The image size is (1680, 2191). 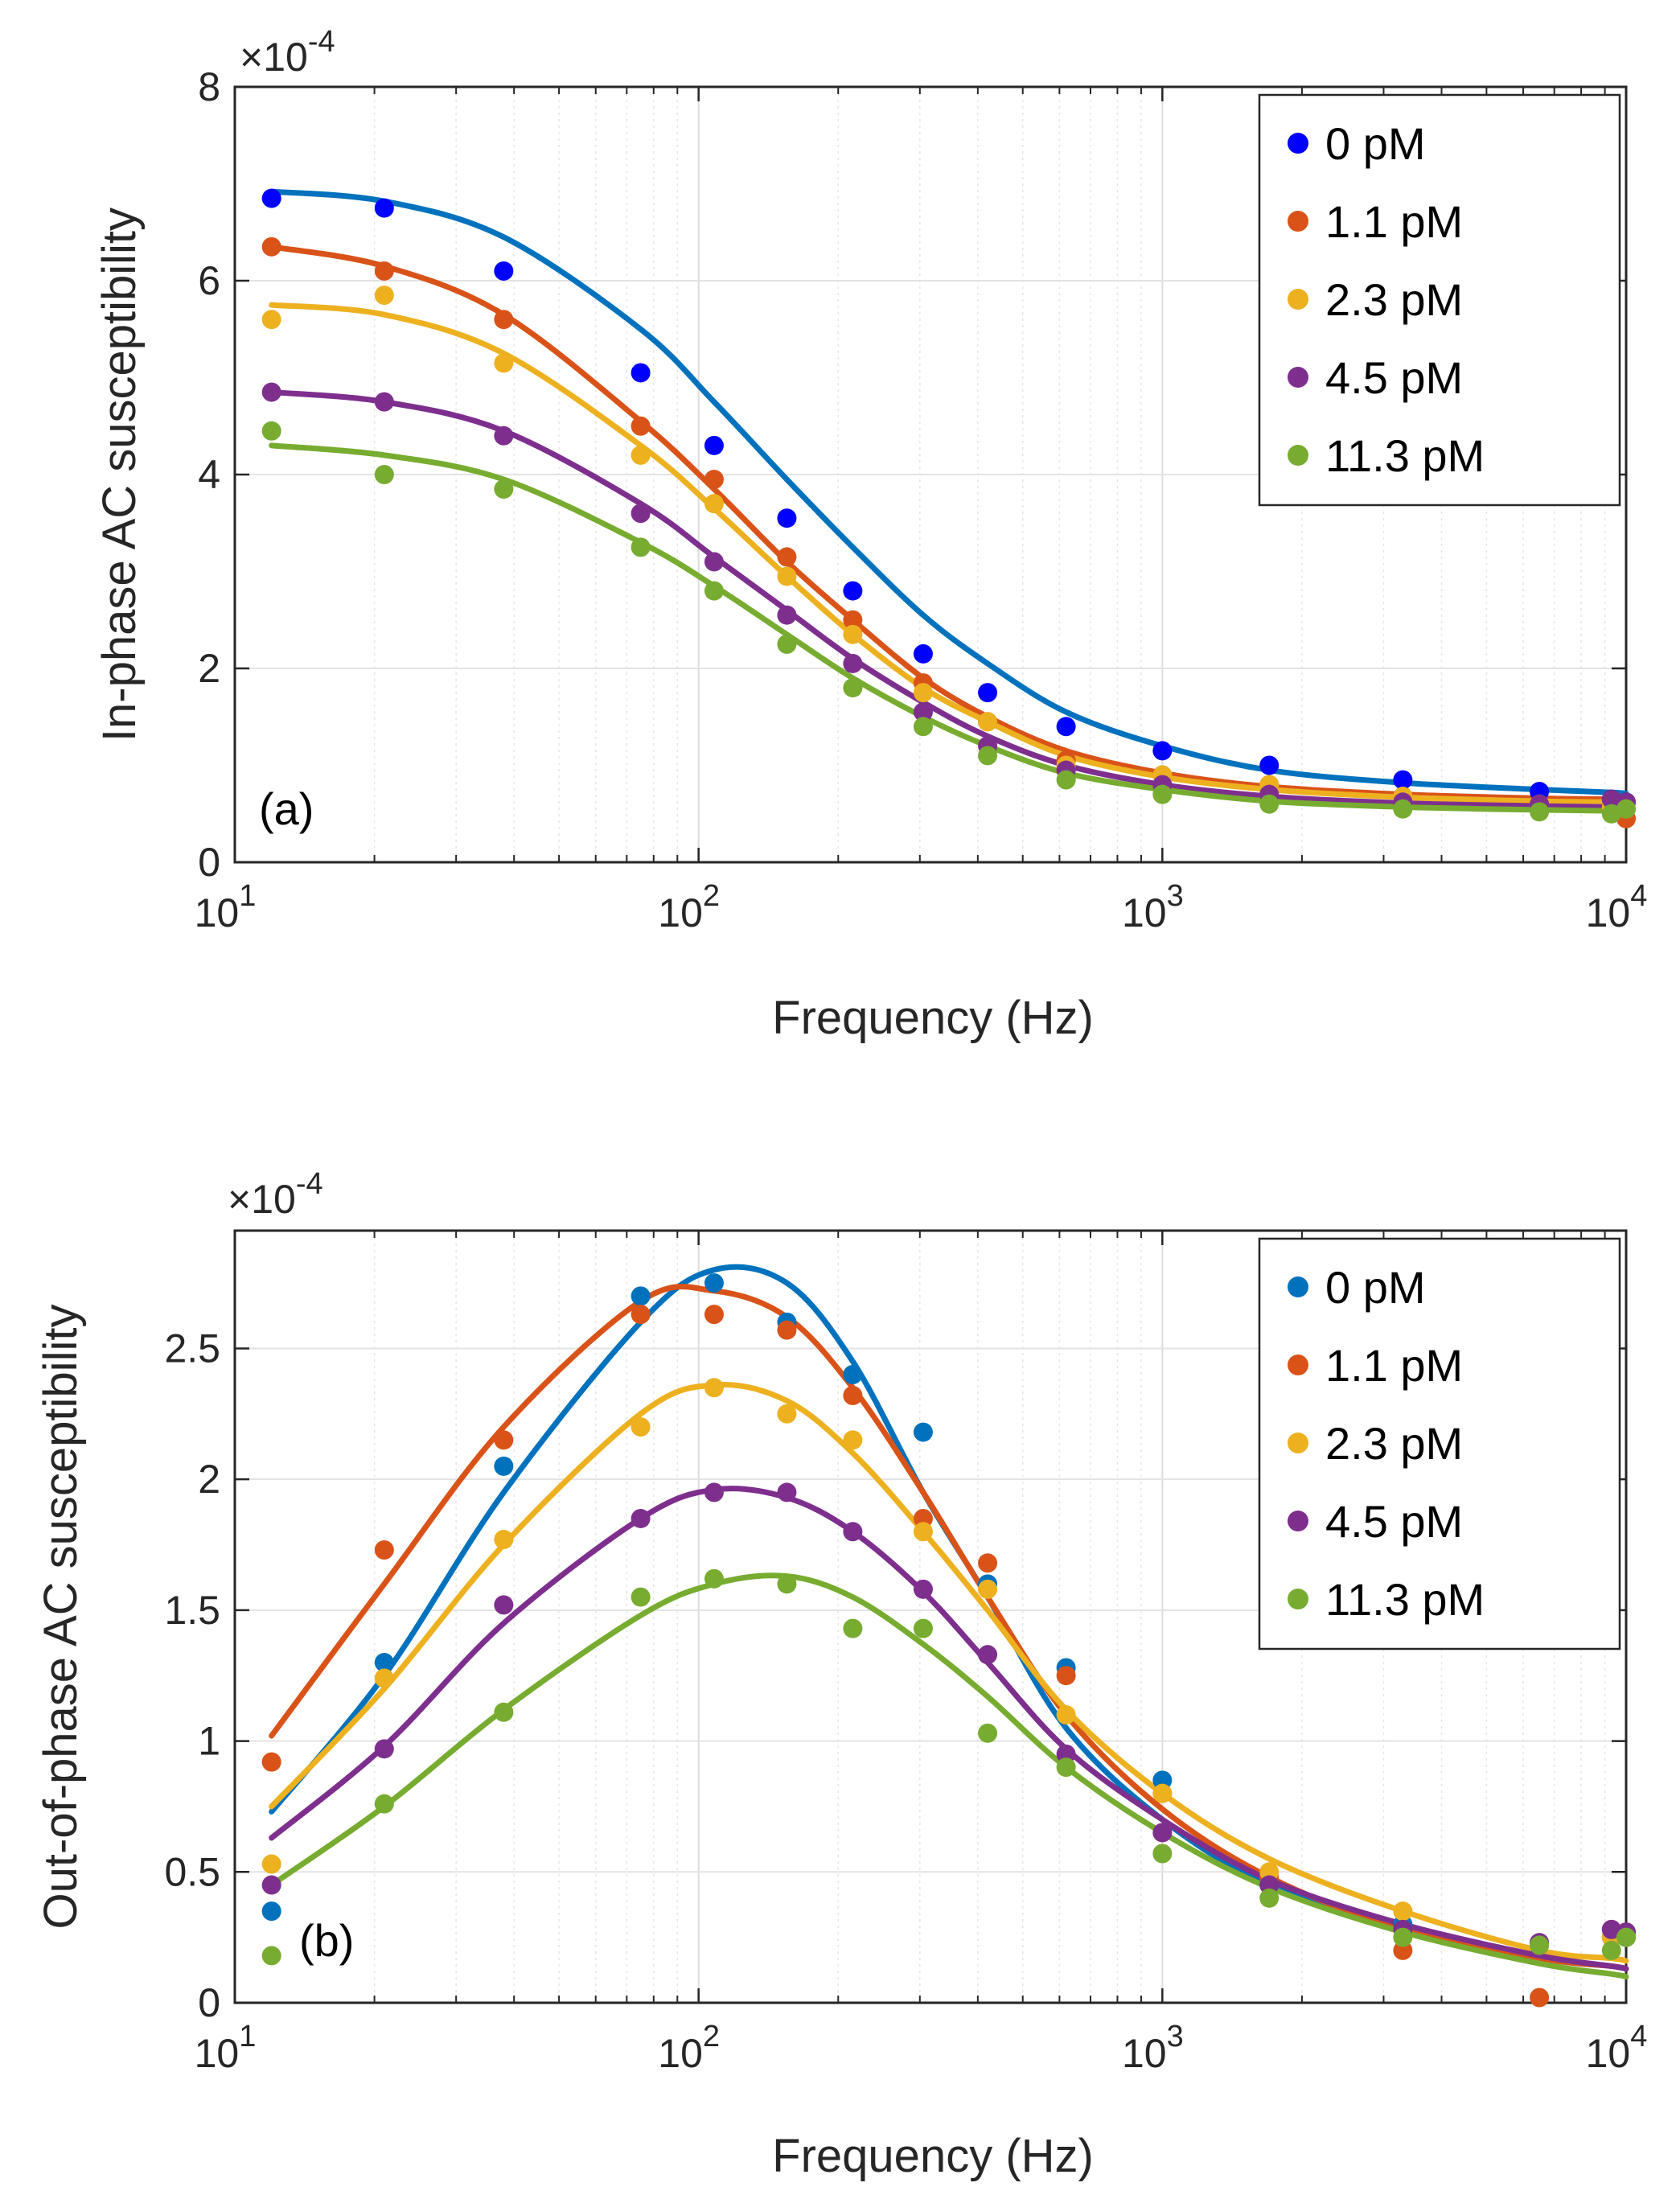 What do you see at coordinates (61, 1618) in the screenshot?
I see `y-axis-label-b: Out-of-phase AC susceptibility` at bounding box center [61, 1618].